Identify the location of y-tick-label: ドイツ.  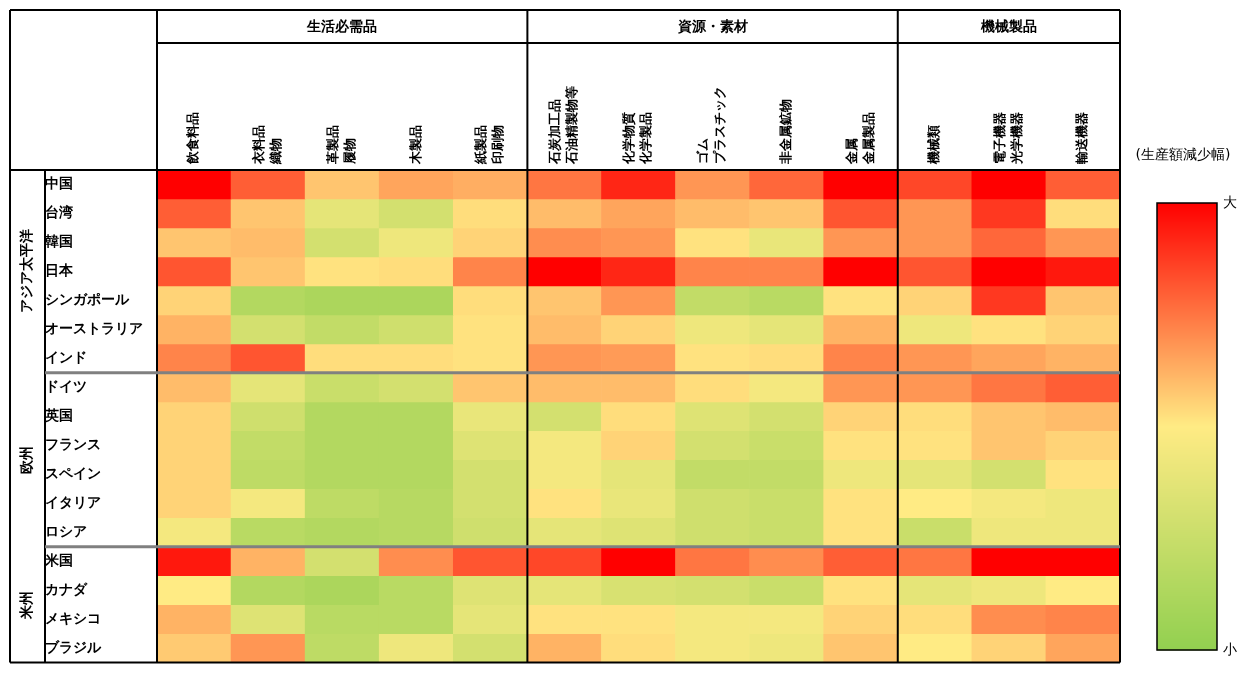
(66, 385).